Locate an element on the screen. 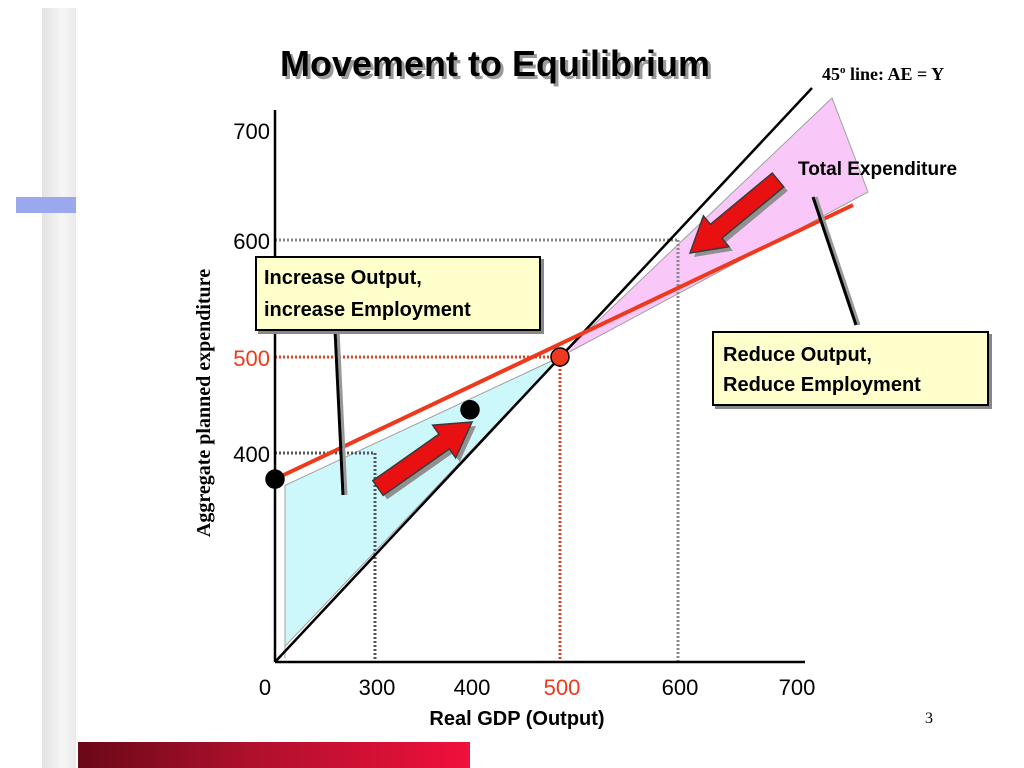  left-accent-tab is located at coordinates (46, 205).